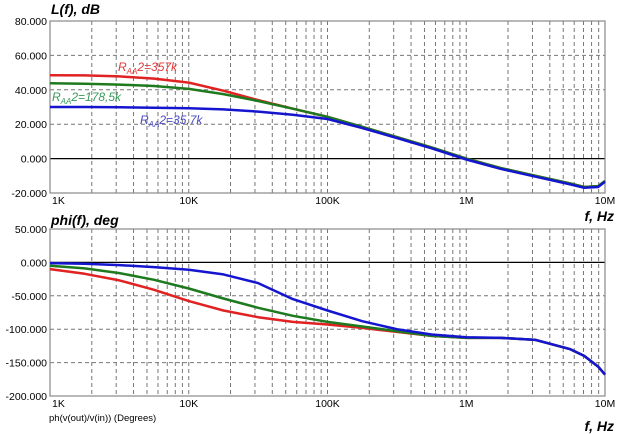  Describe the element at coordinates (31, 22) in the screenshot. I see `y-tick-label: 80.000` at that location.